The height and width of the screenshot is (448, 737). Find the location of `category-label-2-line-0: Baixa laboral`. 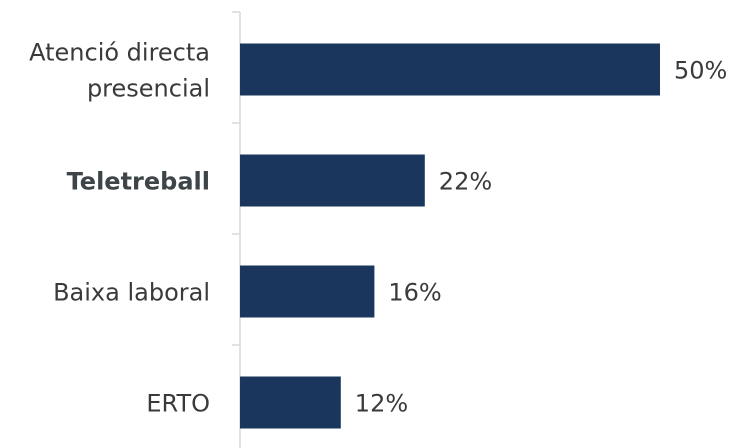

category-label-2-line-0: Baixa laboral is located at coordinates (131, 293).